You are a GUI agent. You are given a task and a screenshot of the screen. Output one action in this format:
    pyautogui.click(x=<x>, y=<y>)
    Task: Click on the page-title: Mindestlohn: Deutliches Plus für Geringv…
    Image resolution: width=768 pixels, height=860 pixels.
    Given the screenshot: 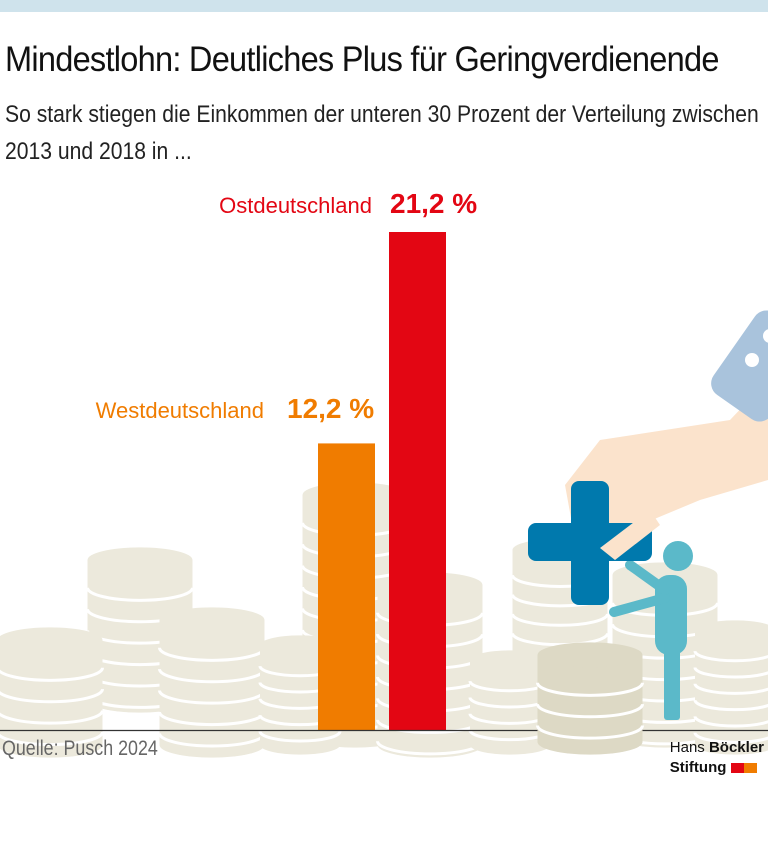 What is the action you would take?
    pyautogui.click(x=362, y=59)
    